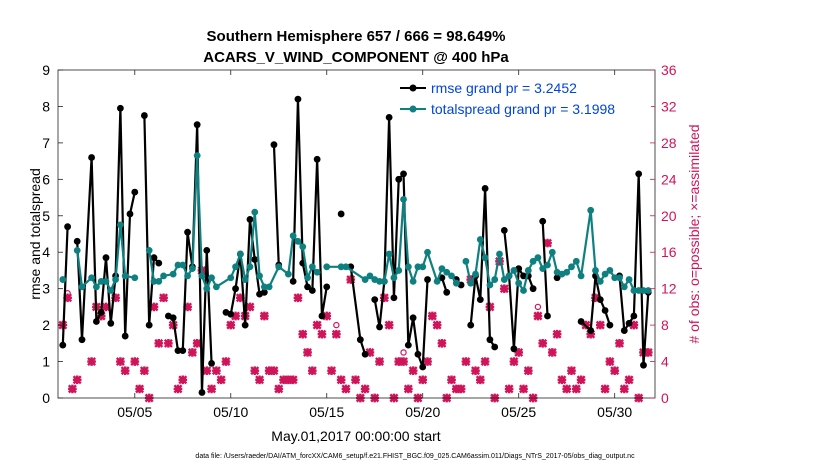 The height and width of the screenshot is (470, 830). Describe the element at coordinates (35, 234) in the screenshot. I see `y-axis-label: rmse and totalspread` at that location.